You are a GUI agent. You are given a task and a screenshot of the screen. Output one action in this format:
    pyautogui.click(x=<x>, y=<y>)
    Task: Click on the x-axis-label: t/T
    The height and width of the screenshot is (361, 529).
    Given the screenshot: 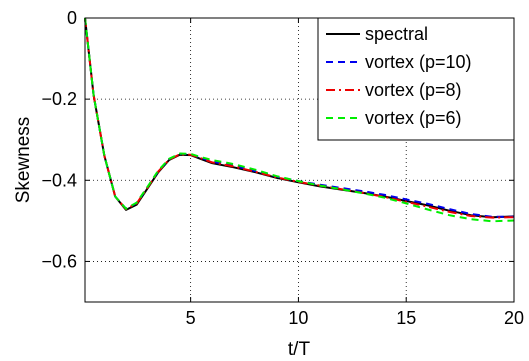 What is the action you would take?
    pyautogui.click(x=299, y=349)
    